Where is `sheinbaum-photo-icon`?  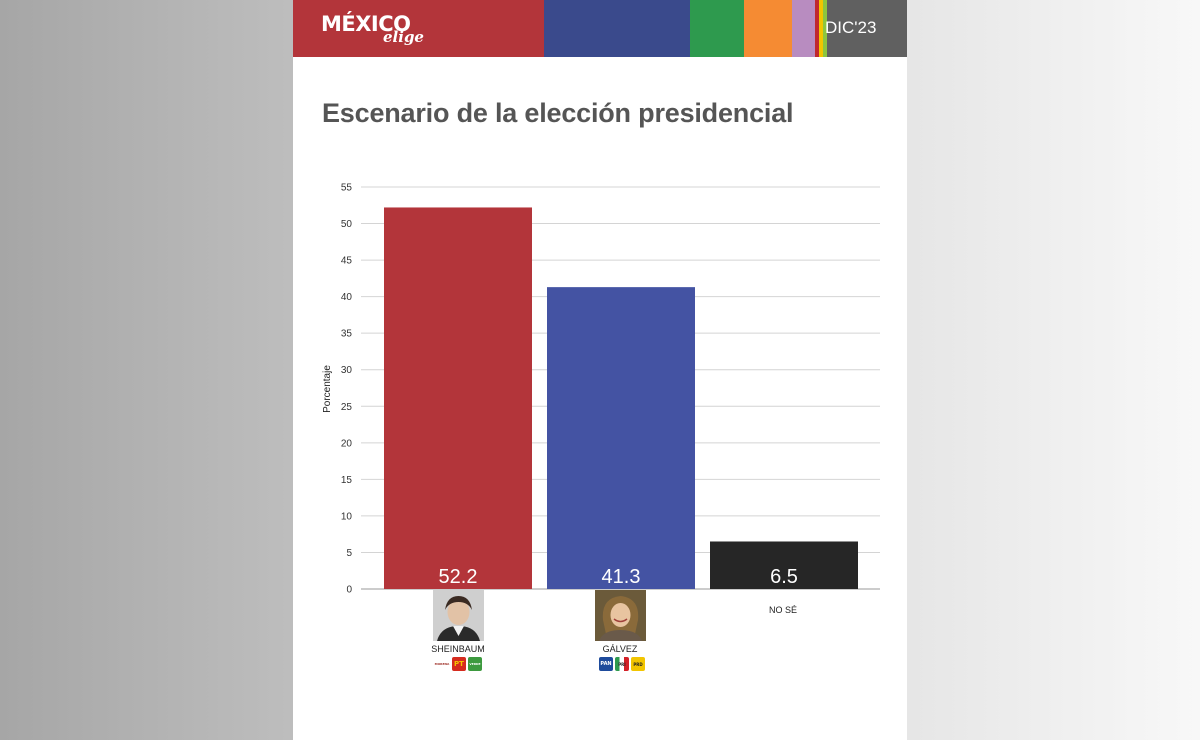
sheinbaum-photo-icon is located at coordinates (458, 615).